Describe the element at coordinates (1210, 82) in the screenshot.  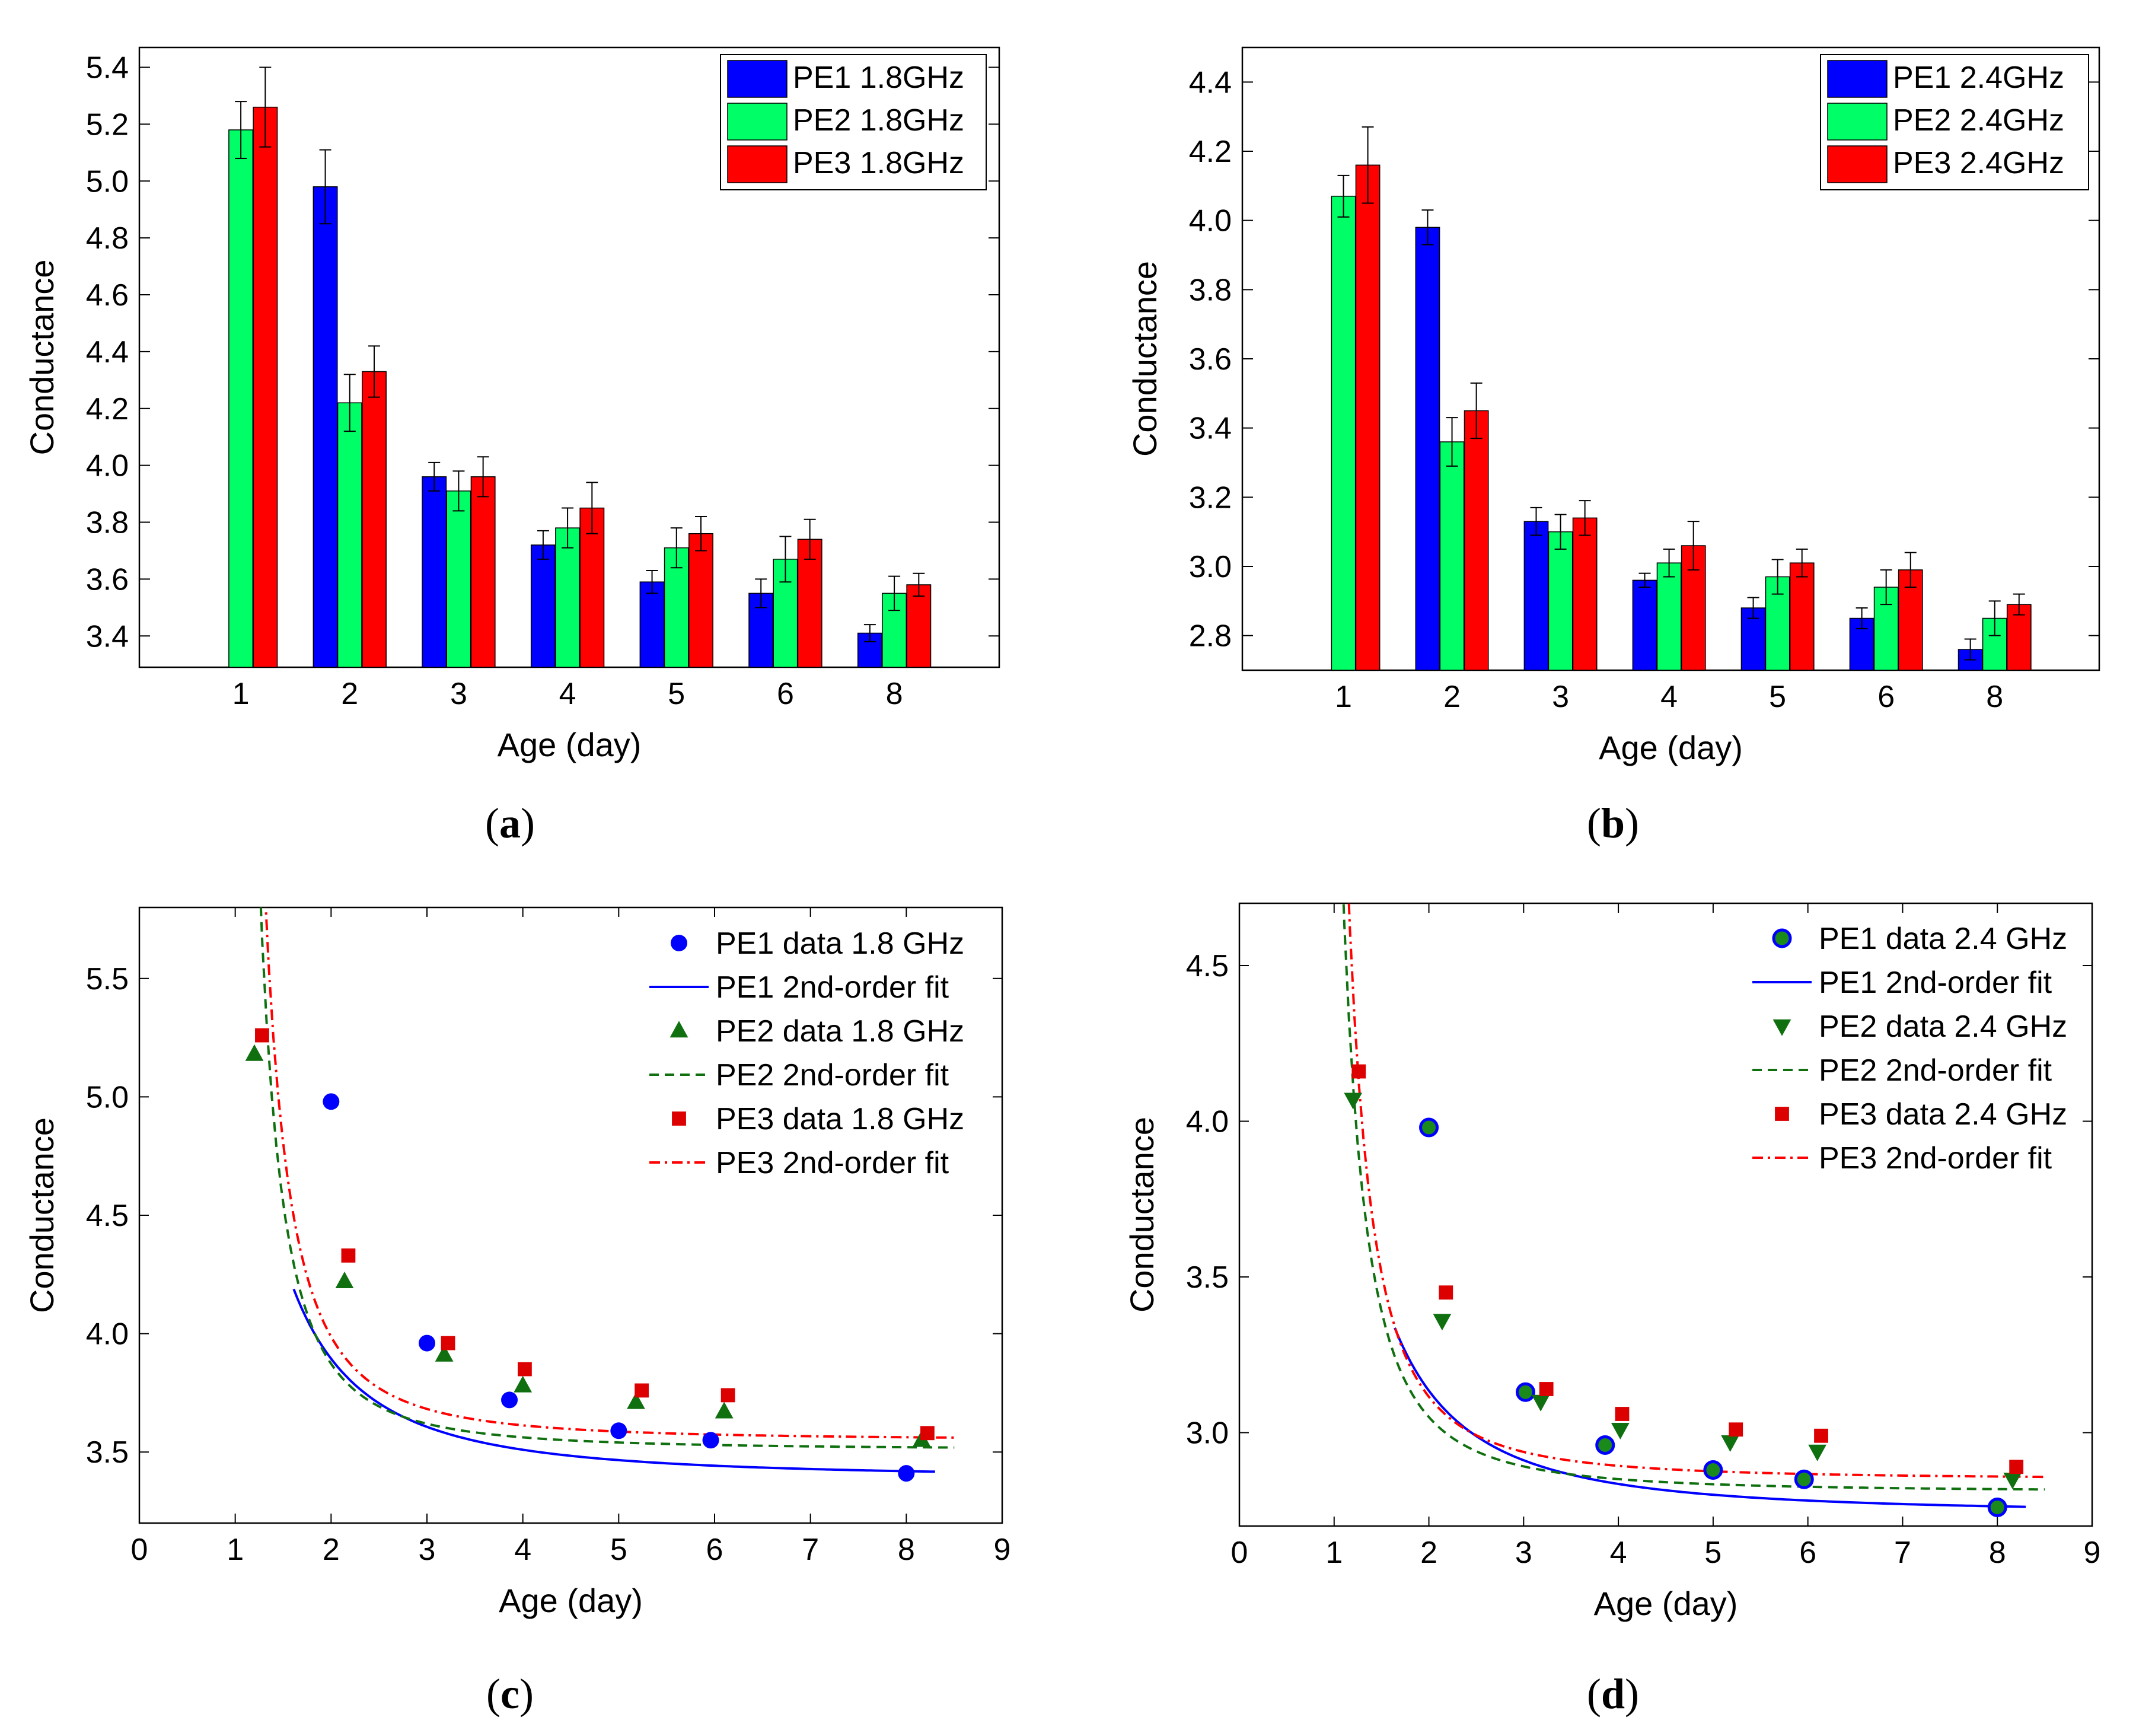
I see `y-tick-label: 4.4` at that location.